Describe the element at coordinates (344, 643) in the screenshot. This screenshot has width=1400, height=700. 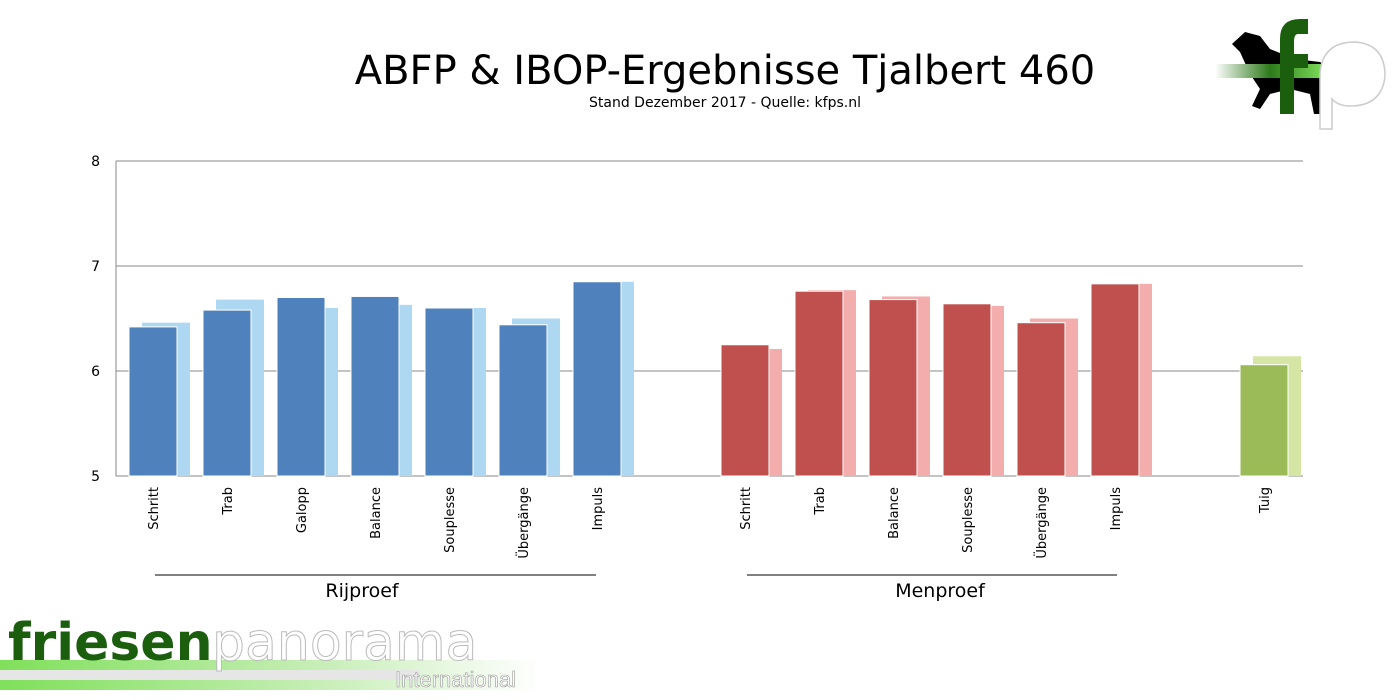
I see `panorama-text: panorama` at that location.